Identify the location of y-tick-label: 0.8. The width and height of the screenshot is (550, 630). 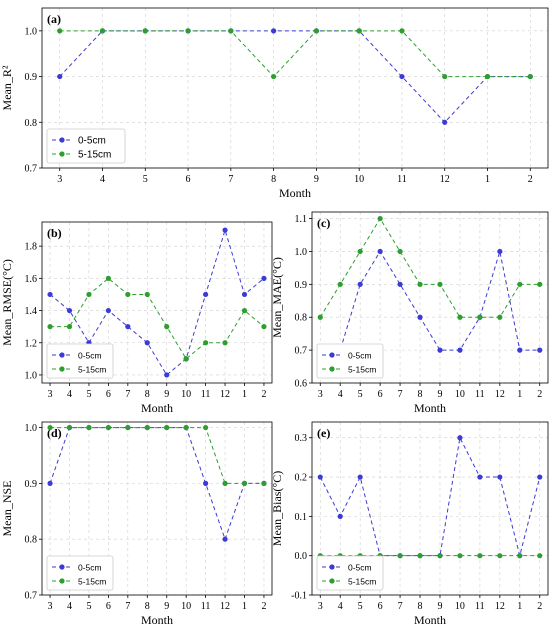
(31, 540).